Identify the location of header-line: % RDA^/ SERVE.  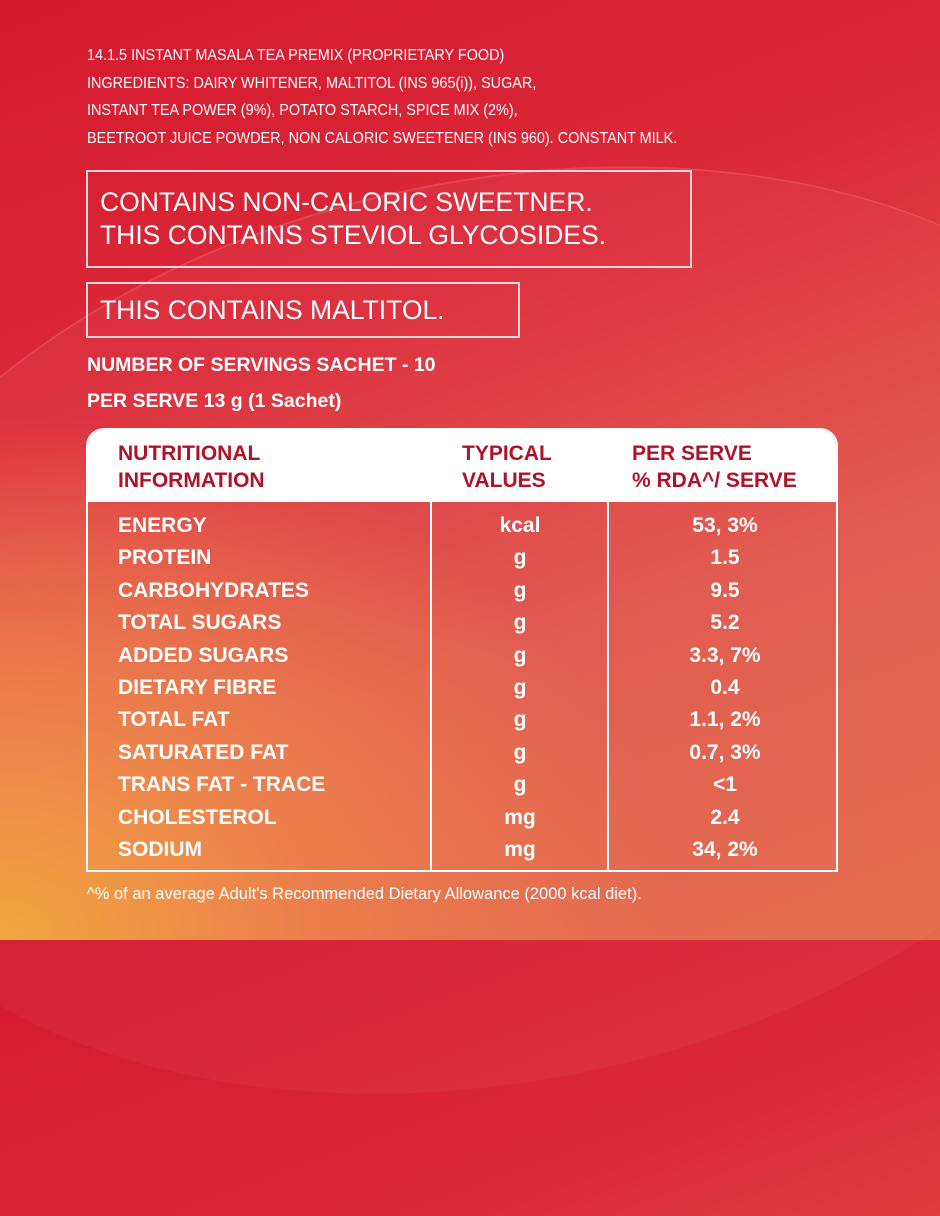
(714, 480).